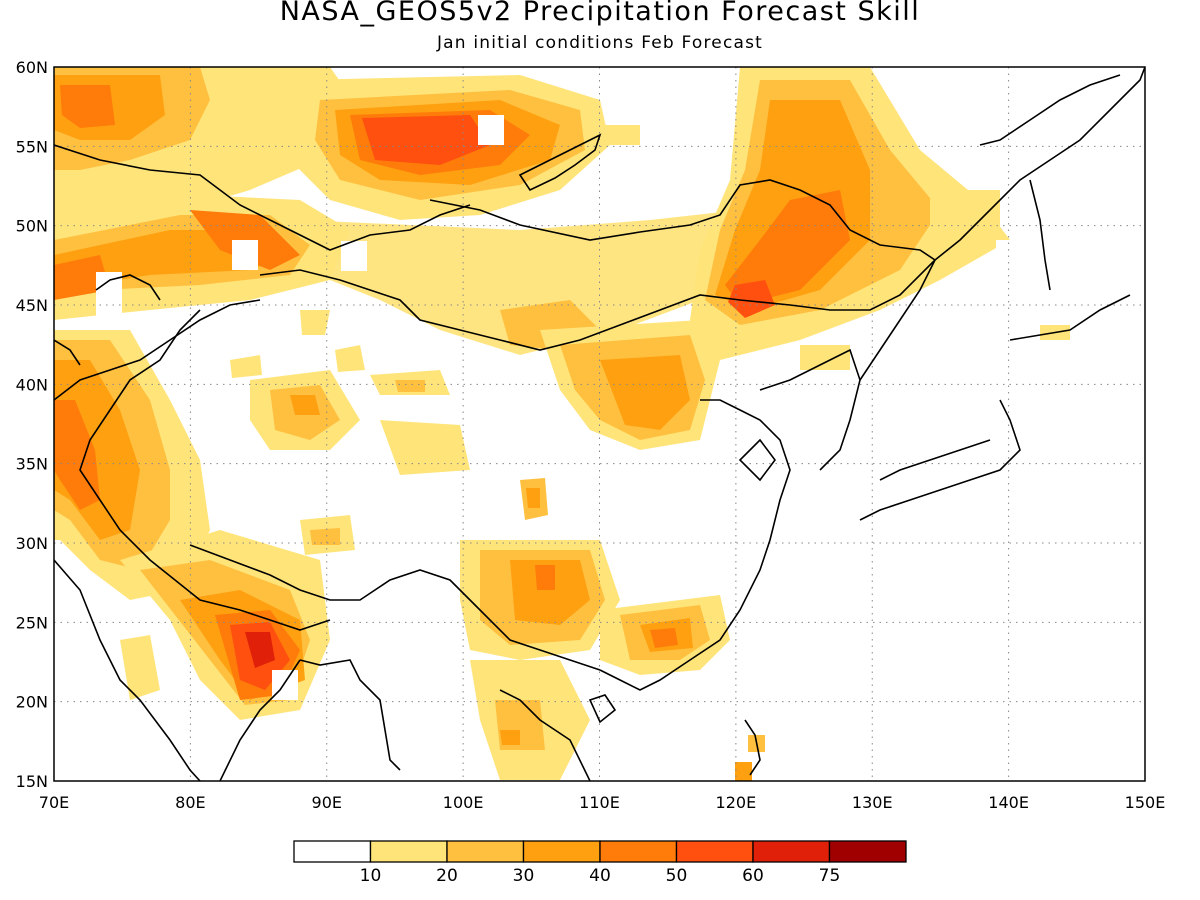  What do you see at coordinates (872, 802) in the screenshot?
I see `lon-tick-label: 130E` at bounding box center [872, 802].